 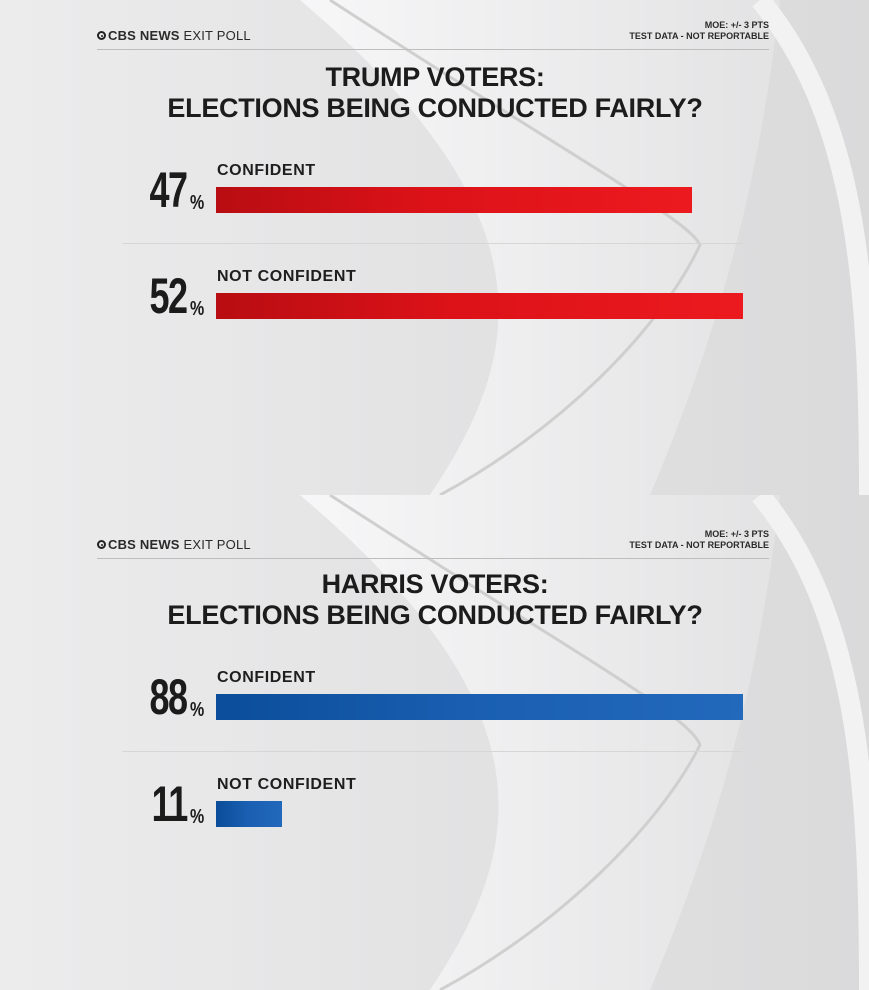 I want to click on bar-row: 52 % NOT CONFIDENT, so click(x=434, y=298).